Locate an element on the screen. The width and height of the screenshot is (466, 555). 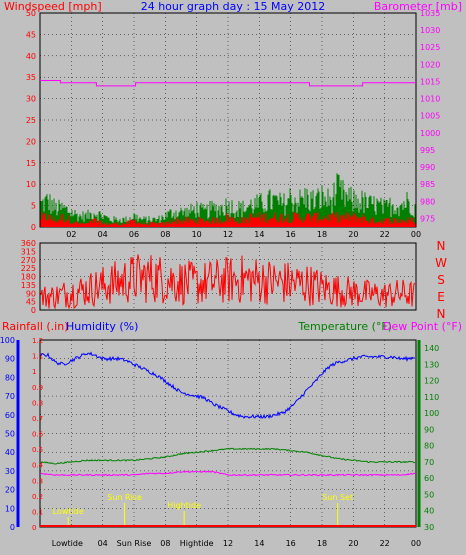
humidity-tick-label: 0 is located at coordinates (12, 527).